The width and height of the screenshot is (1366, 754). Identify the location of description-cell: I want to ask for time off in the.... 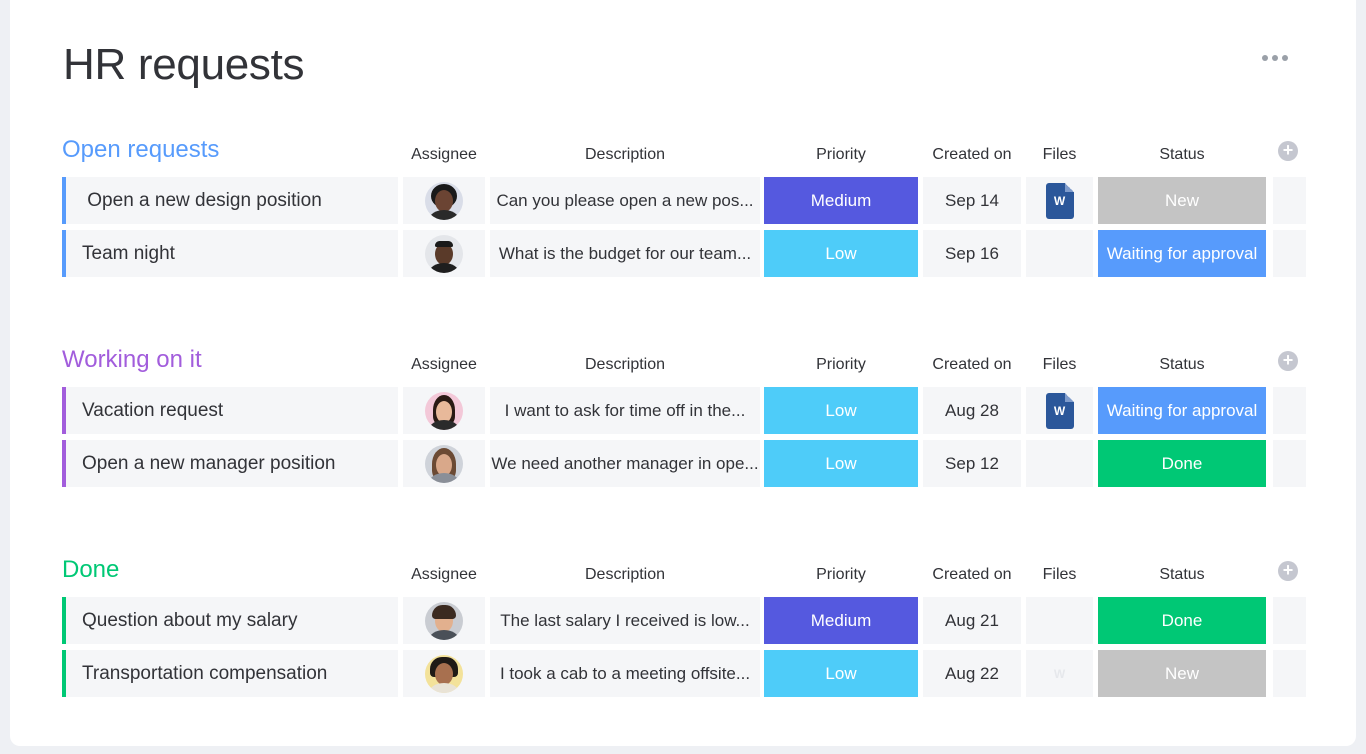
(625, 410).